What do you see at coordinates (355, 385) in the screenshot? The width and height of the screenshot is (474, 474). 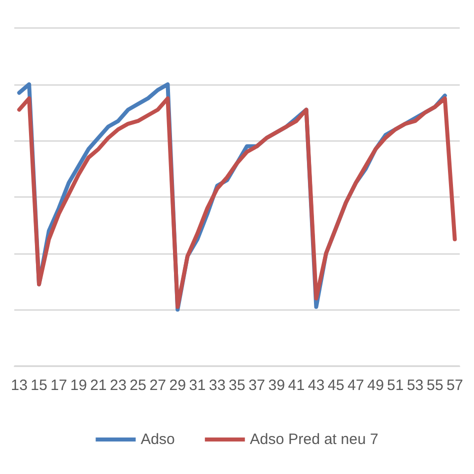 I see `x-tick-label: 47` at bounding box center [355, 385].